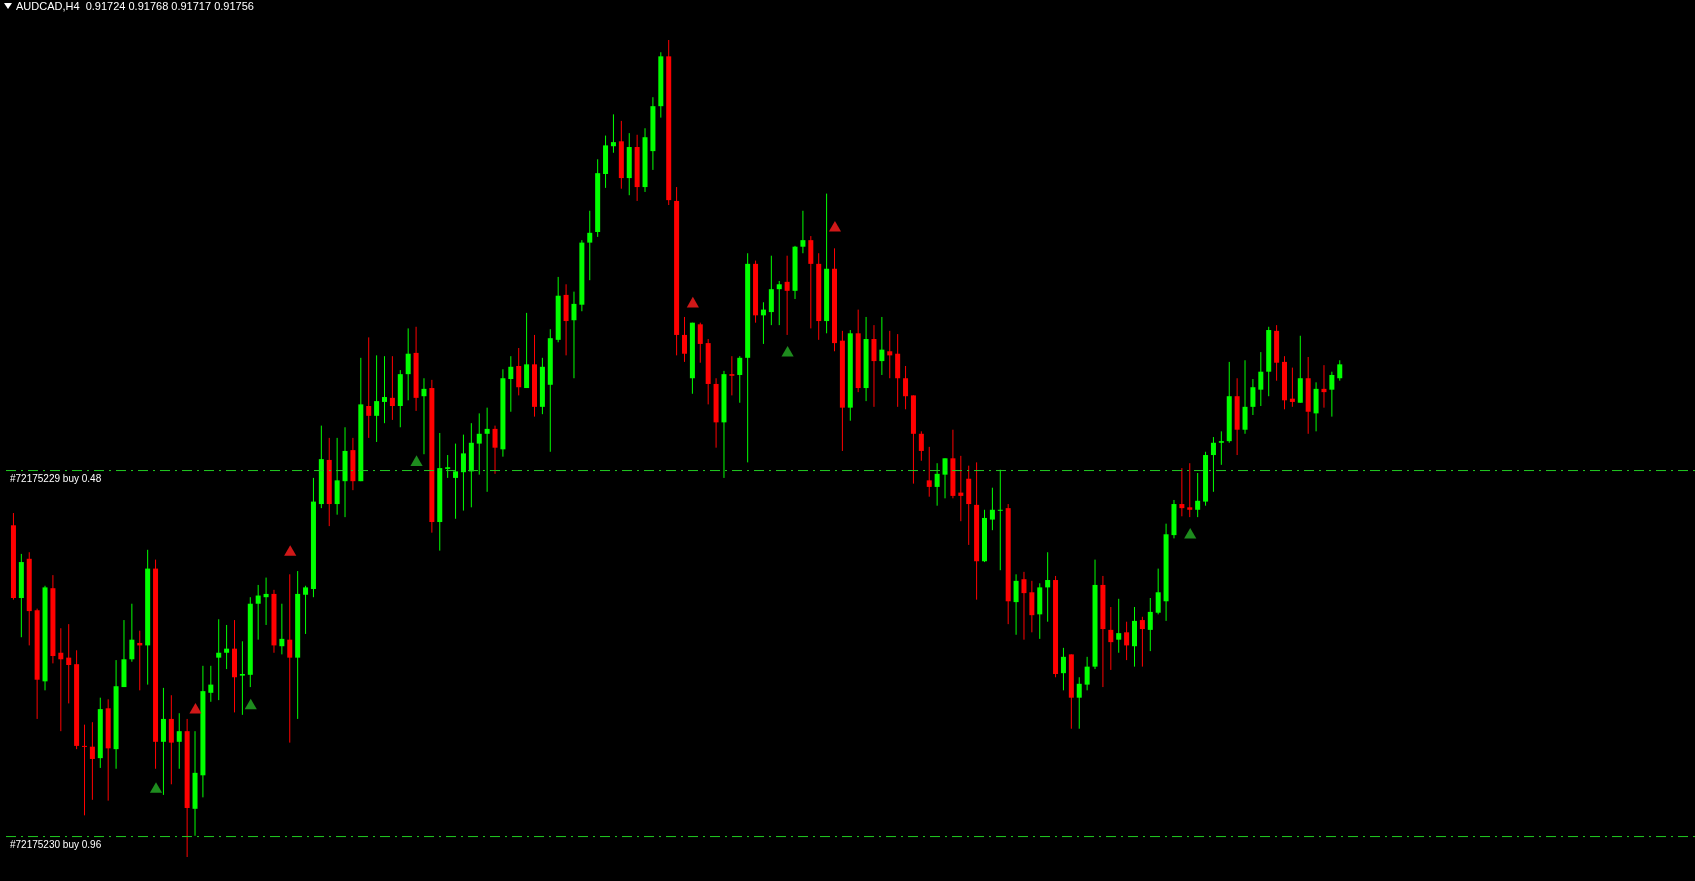 The width and height of the screenshot is (1695, 881). I want to click on ref-line-label: #72175229 buy 0.48, so click(56, 478).